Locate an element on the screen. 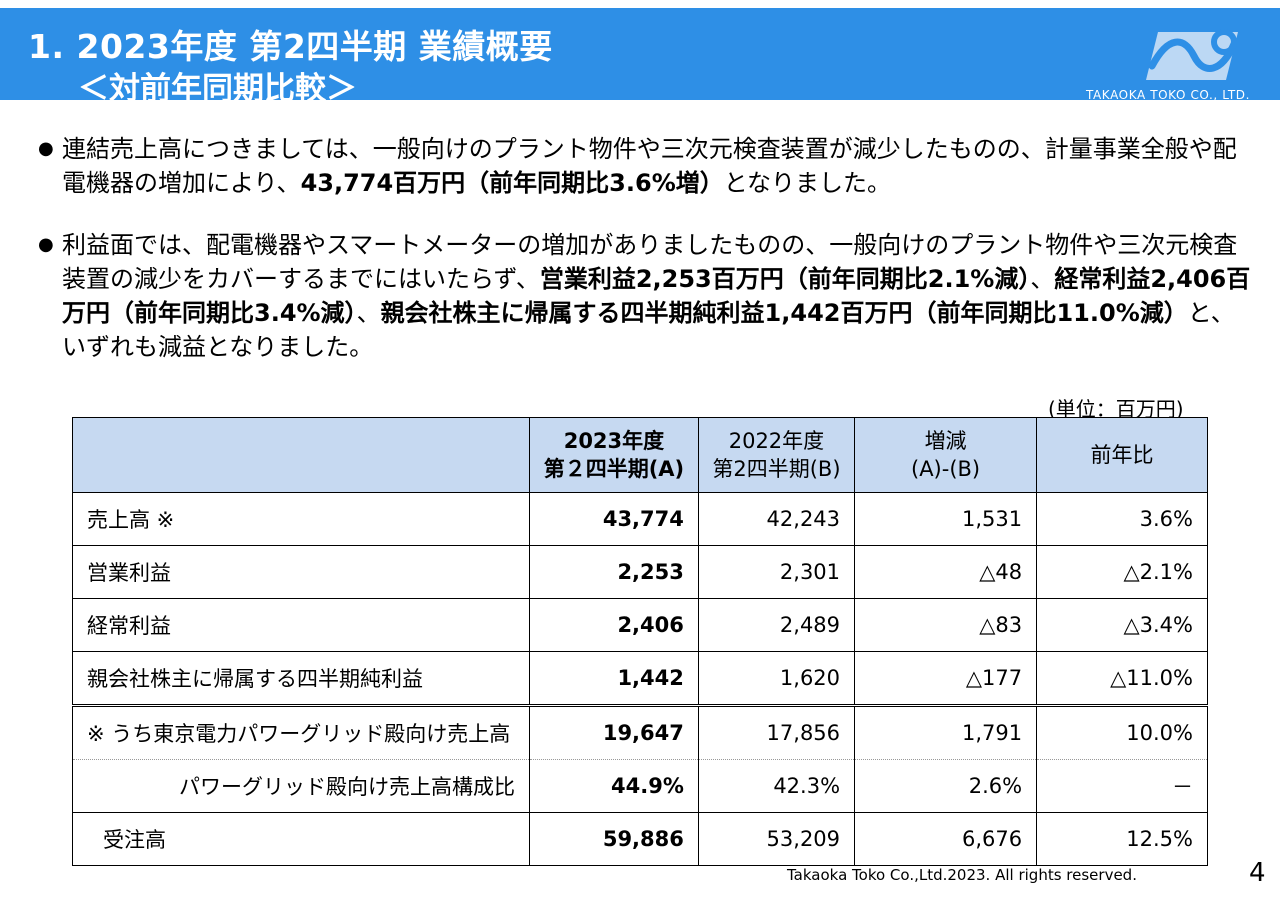  row-label: 受注高 is located at coordinates (301, 839).